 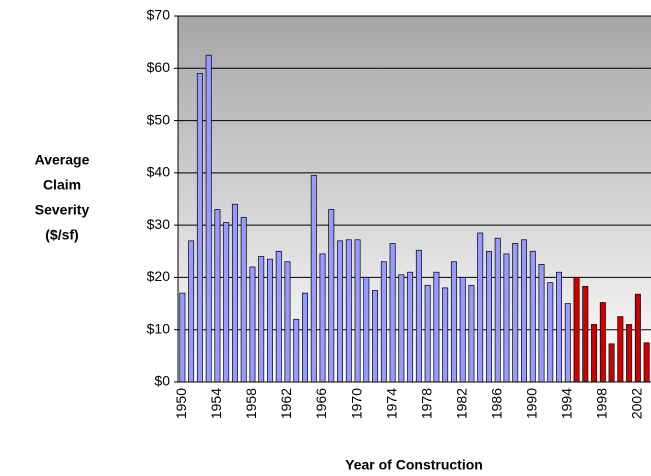 I want to click on y-tick-label: $50, so click(x=159, y=119).